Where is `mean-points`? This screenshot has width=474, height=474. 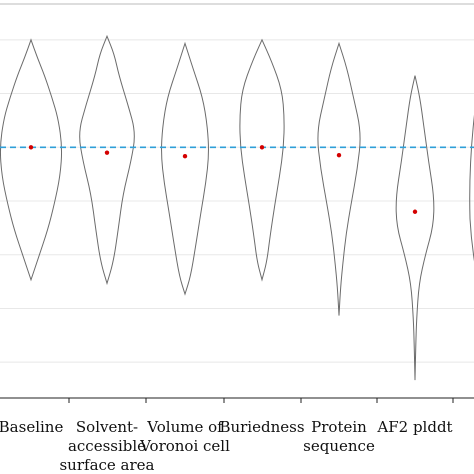 mean-points is located at coordinates (223, 179).